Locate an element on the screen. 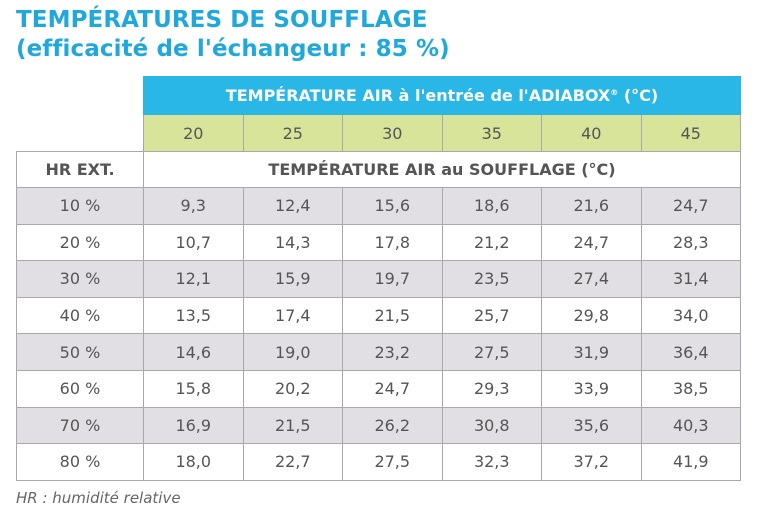 Image resolution: width=757 pixels, height=519 pixels. value-cell: 34,0 is located at coordinates (690, 315).